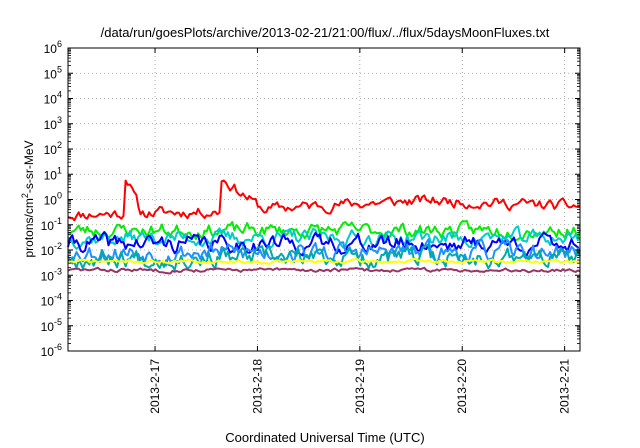 Image resolution: width=640 pixels, height=448 pixels. Describe the element at coordinates (59, 44) in the screenshot. I see `y-tick-exponent: 6` at that location.